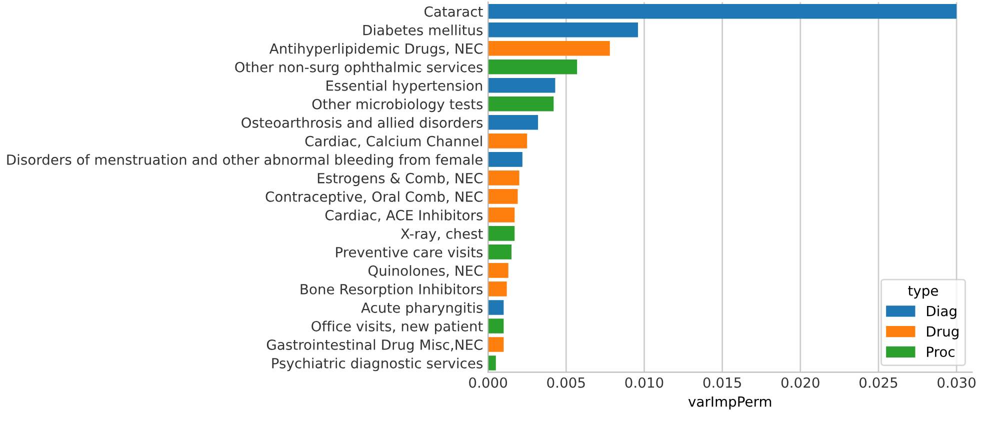 The width and height of the screenshot is (982, 423). What do you see at coordinates (941, 312) in the screenshot?
I see `legend-label: Diag` at bounding box center [941, 312].